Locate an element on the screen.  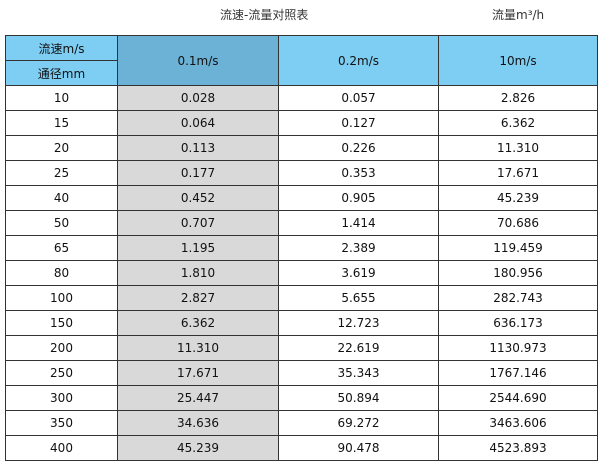
flow-cell: 0.452 is located at coordinates (198, 198).